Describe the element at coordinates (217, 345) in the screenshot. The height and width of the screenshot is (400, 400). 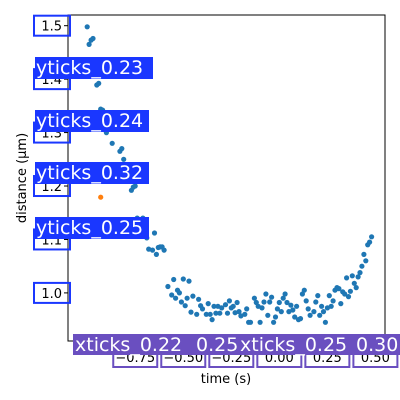
I see `annotation-xticks-1b: 0.25` at that location.